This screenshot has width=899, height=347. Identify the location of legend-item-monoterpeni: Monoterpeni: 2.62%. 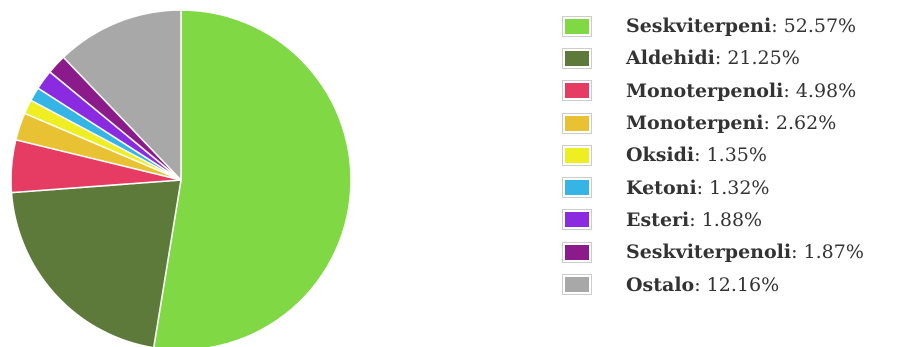
(713, 123).